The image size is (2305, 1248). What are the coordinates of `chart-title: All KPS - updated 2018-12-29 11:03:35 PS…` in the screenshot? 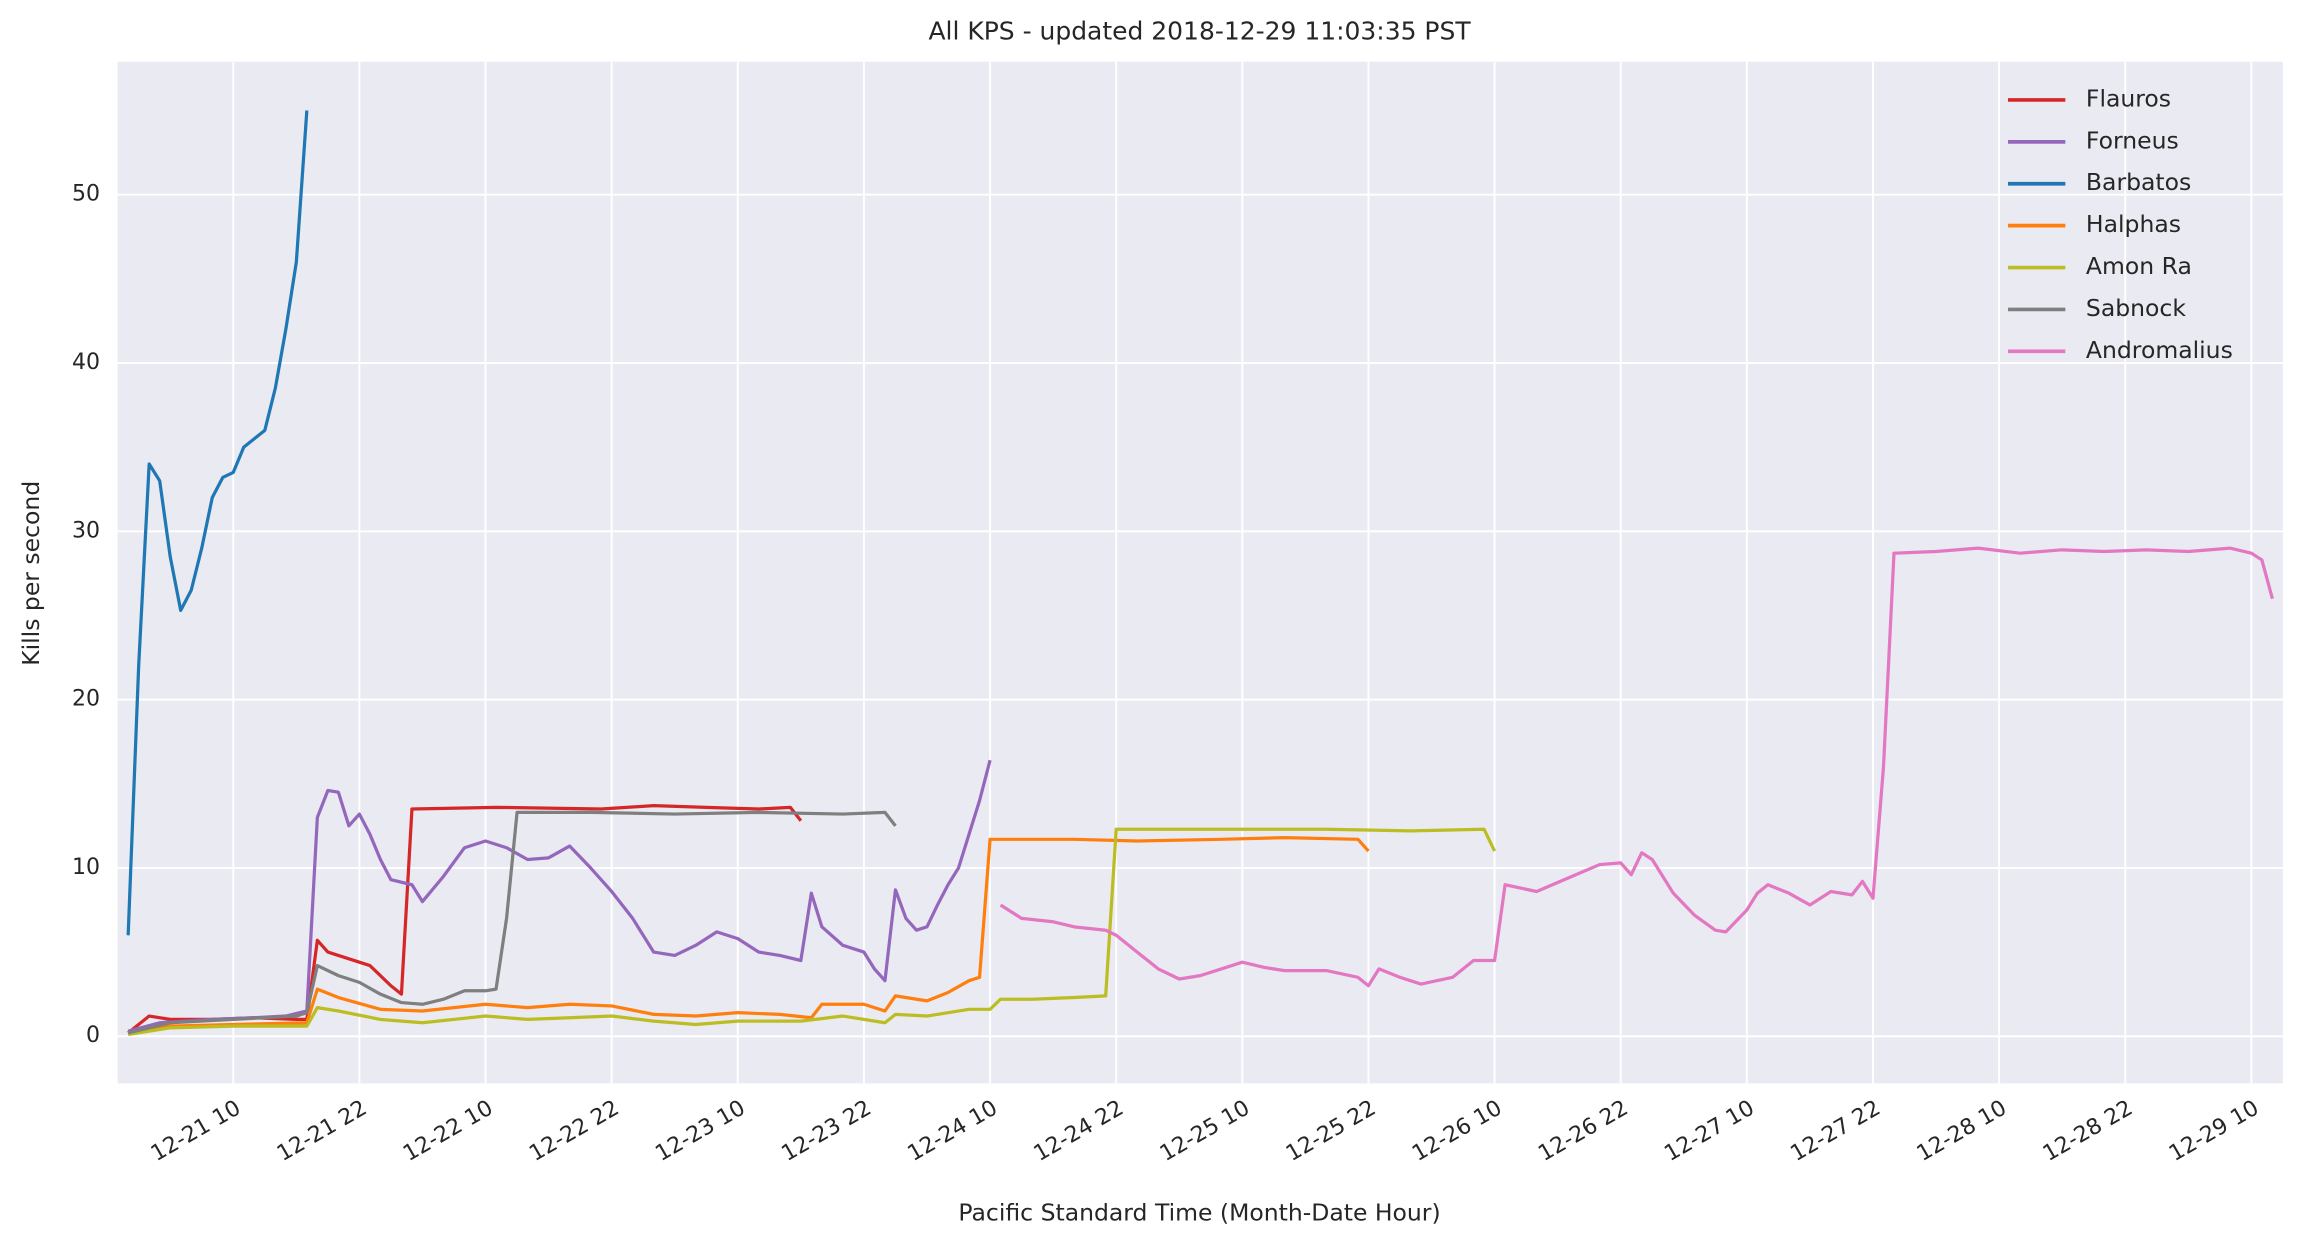 It's located at (1199, 30).